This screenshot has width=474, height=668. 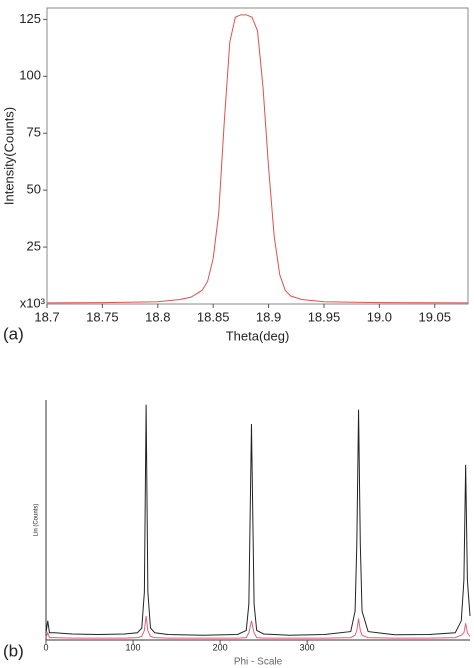 What do you see at coordinates (258, 662) in the screenshot?
I see `x-axis-title: Phi - Scale` at bounding box center [258, 662].